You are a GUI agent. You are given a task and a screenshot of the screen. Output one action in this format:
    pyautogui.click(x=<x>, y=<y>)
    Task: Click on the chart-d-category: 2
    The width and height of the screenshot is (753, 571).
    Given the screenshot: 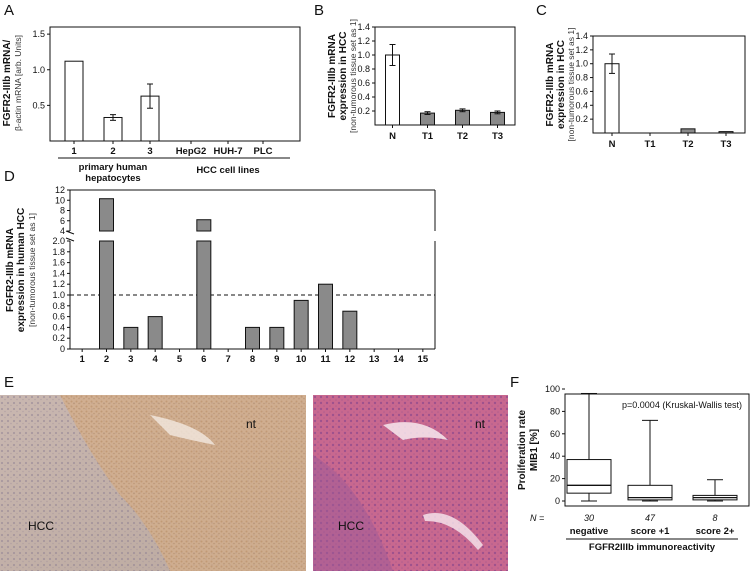 What is the action you would take?
    pyautogui.click(x=106, y=359)
    